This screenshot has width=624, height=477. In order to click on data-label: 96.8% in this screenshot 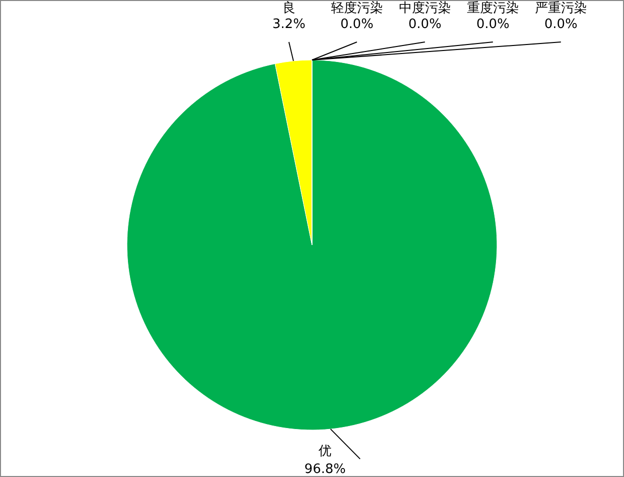, I will do `click(325, 469)`.